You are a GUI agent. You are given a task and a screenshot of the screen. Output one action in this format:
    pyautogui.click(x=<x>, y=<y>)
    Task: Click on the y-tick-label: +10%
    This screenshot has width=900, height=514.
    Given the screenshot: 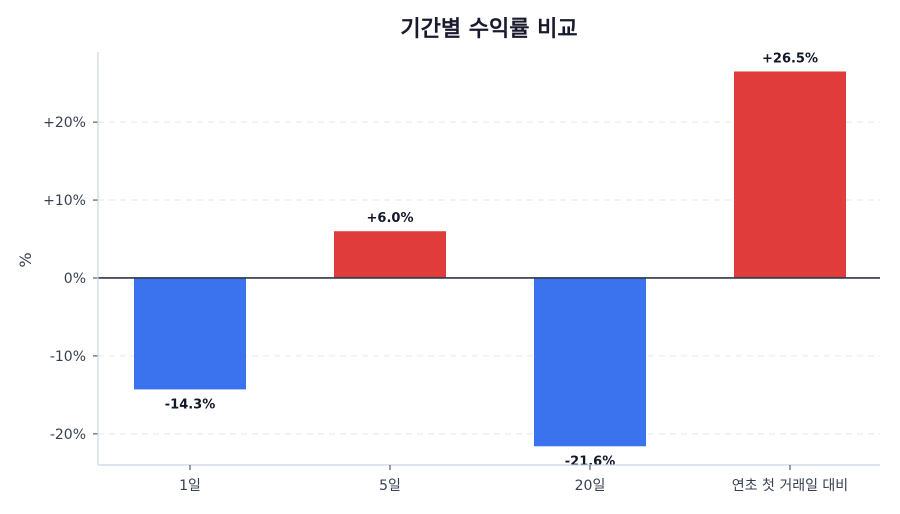 What is the action you would take?
    pyautogui.click(x=64, y=201)
    